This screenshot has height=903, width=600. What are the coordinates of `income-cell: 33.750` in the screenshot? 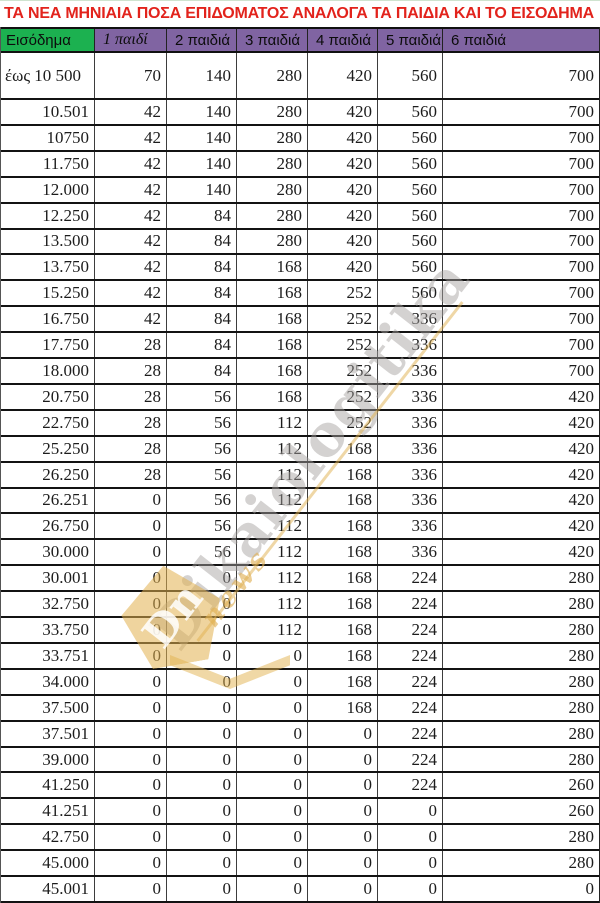 It's located at (48, 630).